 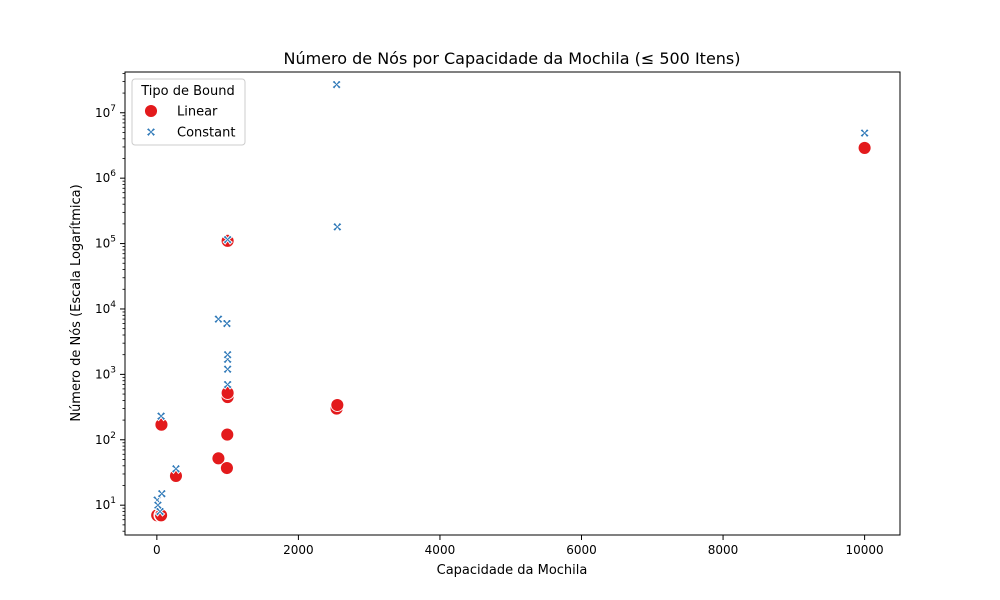 What do you see at coordinates (113, 240) in the screenshot?
I see `y-tick-exponent: 5` at bounding box center [113, 240].